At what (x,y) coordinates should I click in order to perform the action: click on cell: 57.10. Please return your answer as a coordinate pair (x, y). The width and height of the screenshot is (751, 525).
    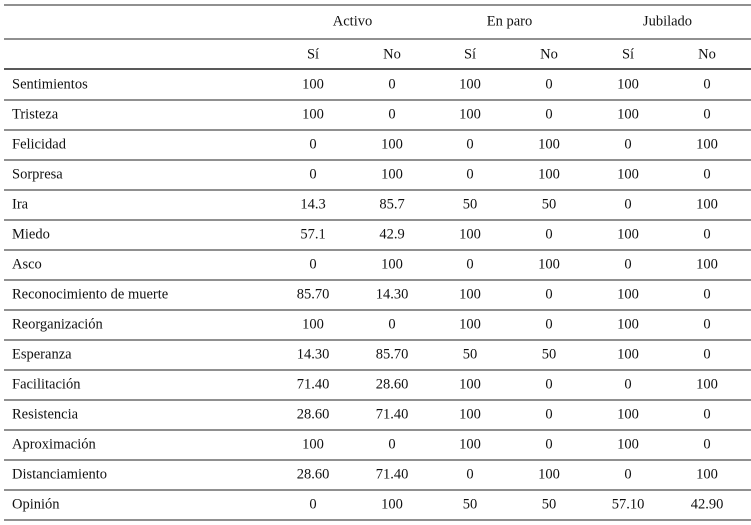
    Looking at the image, I should click on (628, 504).